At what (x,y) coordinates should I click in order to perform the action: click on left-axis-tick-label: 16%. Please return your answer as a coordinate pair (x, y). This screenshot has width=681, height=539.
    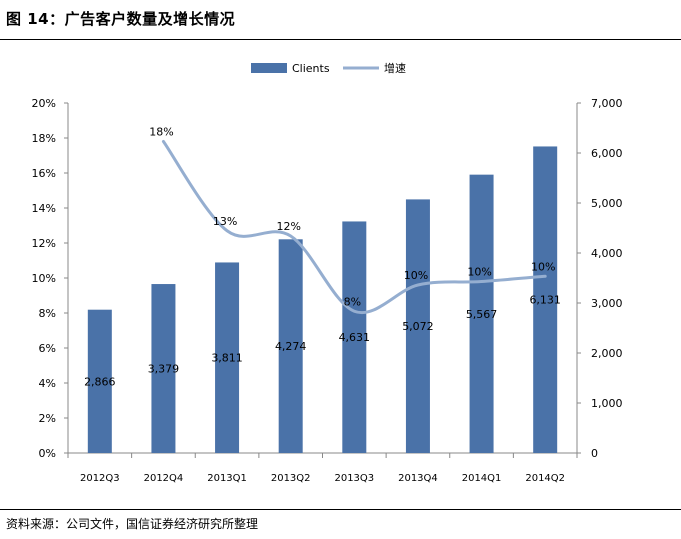
    Looking at the image, I should click on (44, 173).